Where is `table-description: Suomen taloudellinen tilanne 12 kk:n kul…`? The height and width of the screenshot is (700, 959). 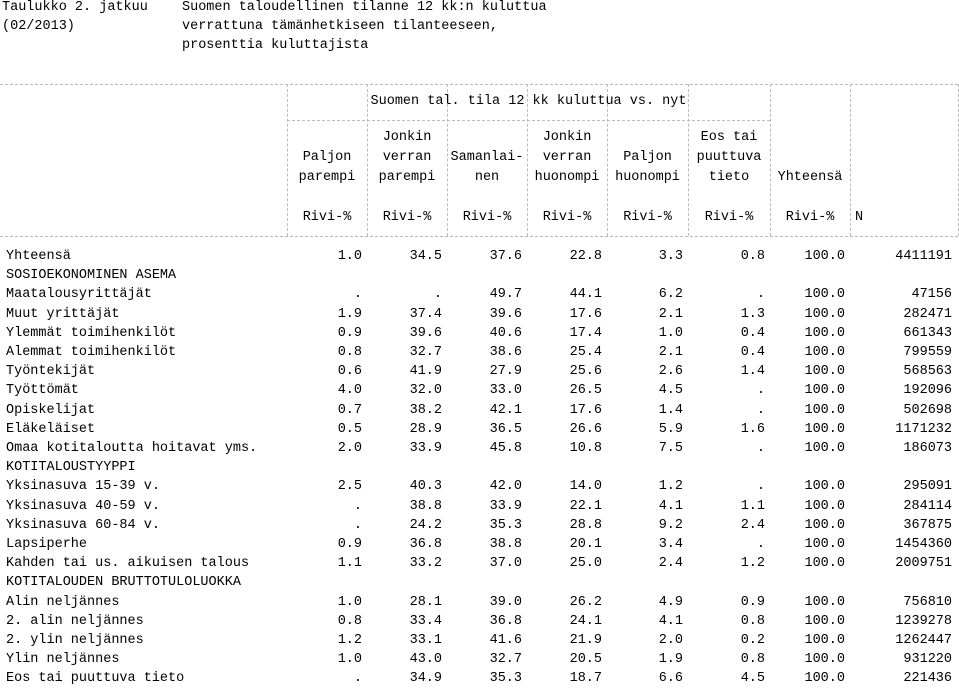 table-description: Suomen taloudellinen tilanne 12 kk:n kul… is located at coordinates (364, 7).